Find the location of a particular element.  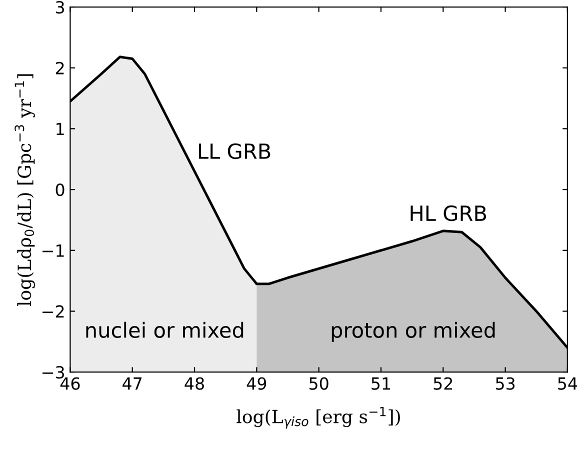

x-tick-label: 46 is located at coordinates (70, 383).